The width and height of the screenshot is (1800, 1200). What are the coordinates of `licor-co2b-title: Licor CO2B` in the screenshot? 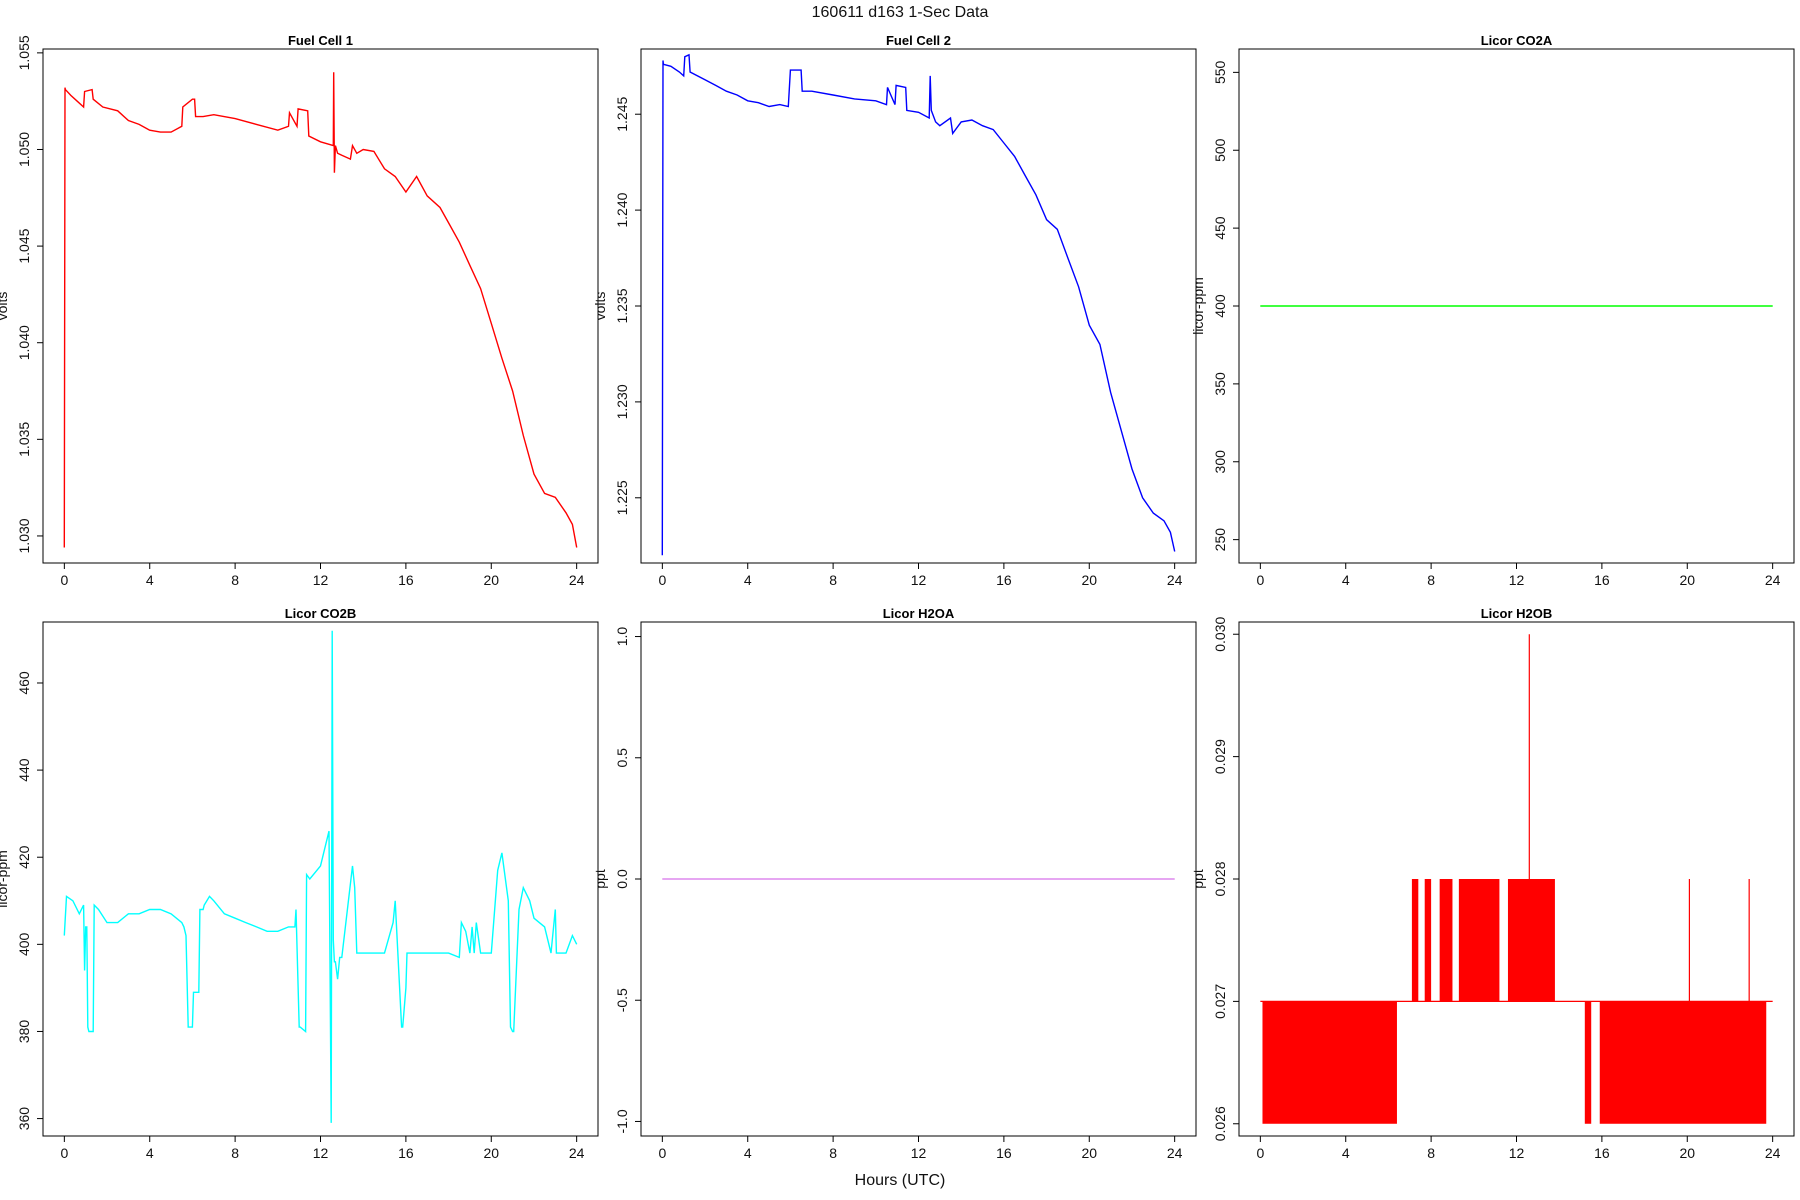 It's located at (321, 613).